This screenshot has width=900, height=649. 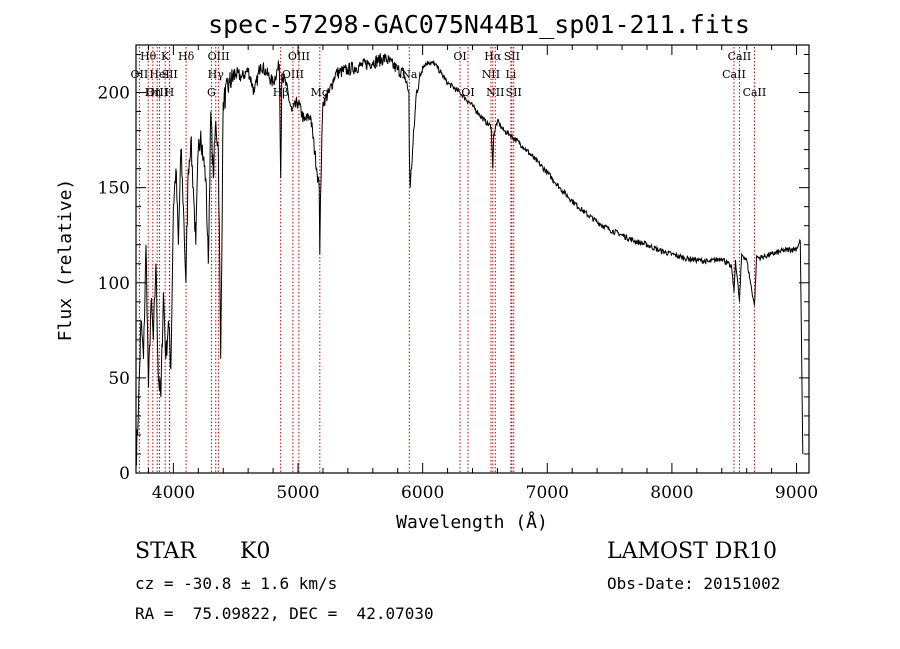 What do you see at coordinates (479, 24) in the screenshot?
I see `chart-title: spec-57298-GAC075N44B1_sp01-211.fits` at bounding box center [479, 24].